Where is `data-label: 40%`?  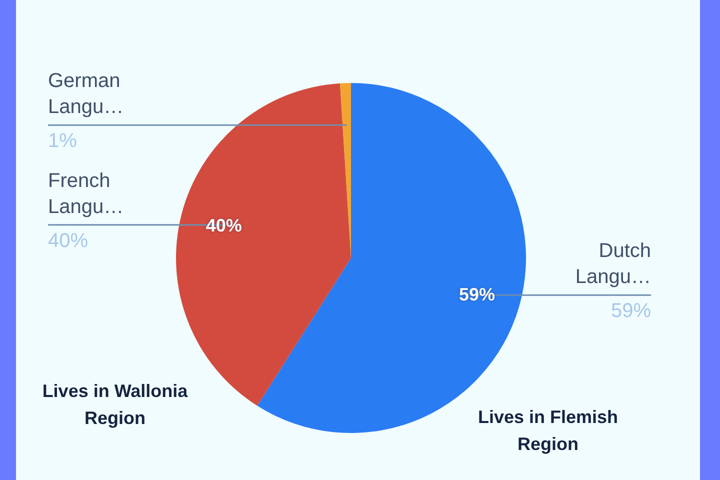 data-label: 40% is located at coordinates (68, 241).